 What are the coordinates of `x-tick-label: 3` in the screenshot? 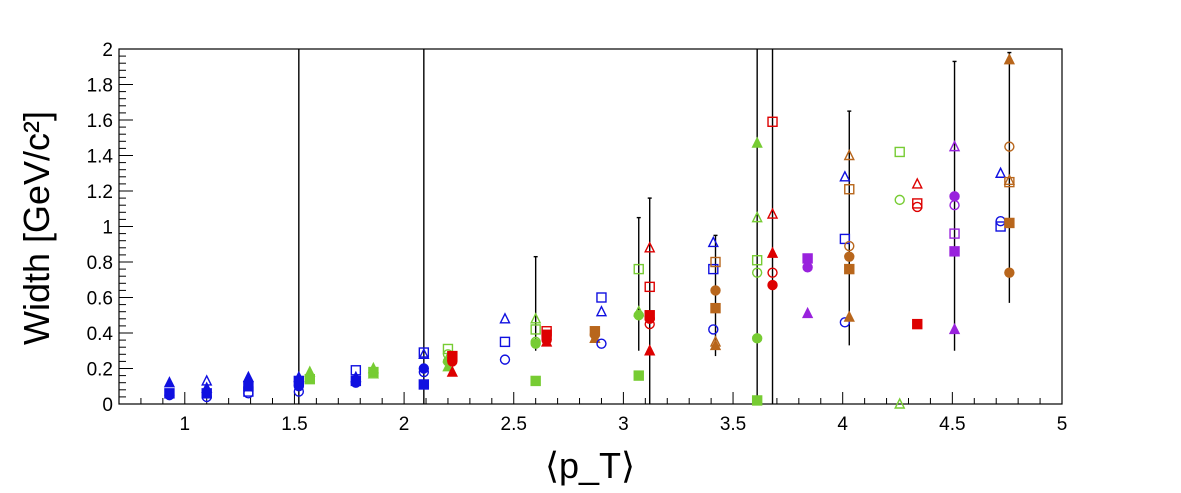 It's located at (623, 424).